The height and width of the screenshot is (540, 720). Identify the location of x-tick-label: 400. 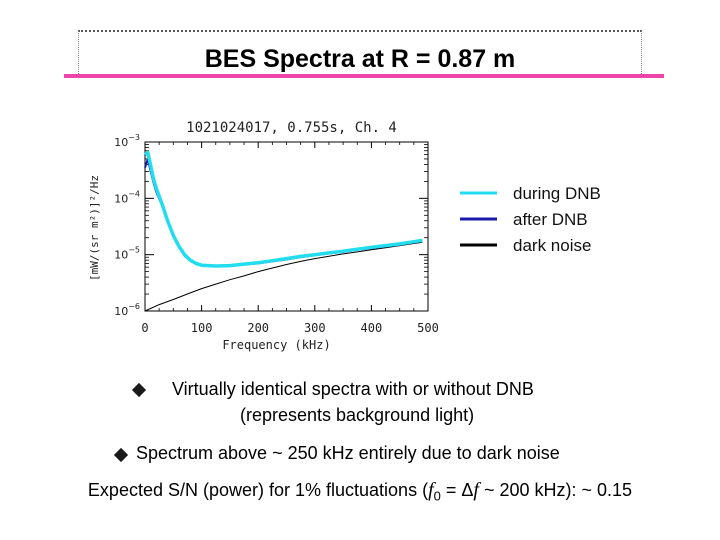
(372, 328).